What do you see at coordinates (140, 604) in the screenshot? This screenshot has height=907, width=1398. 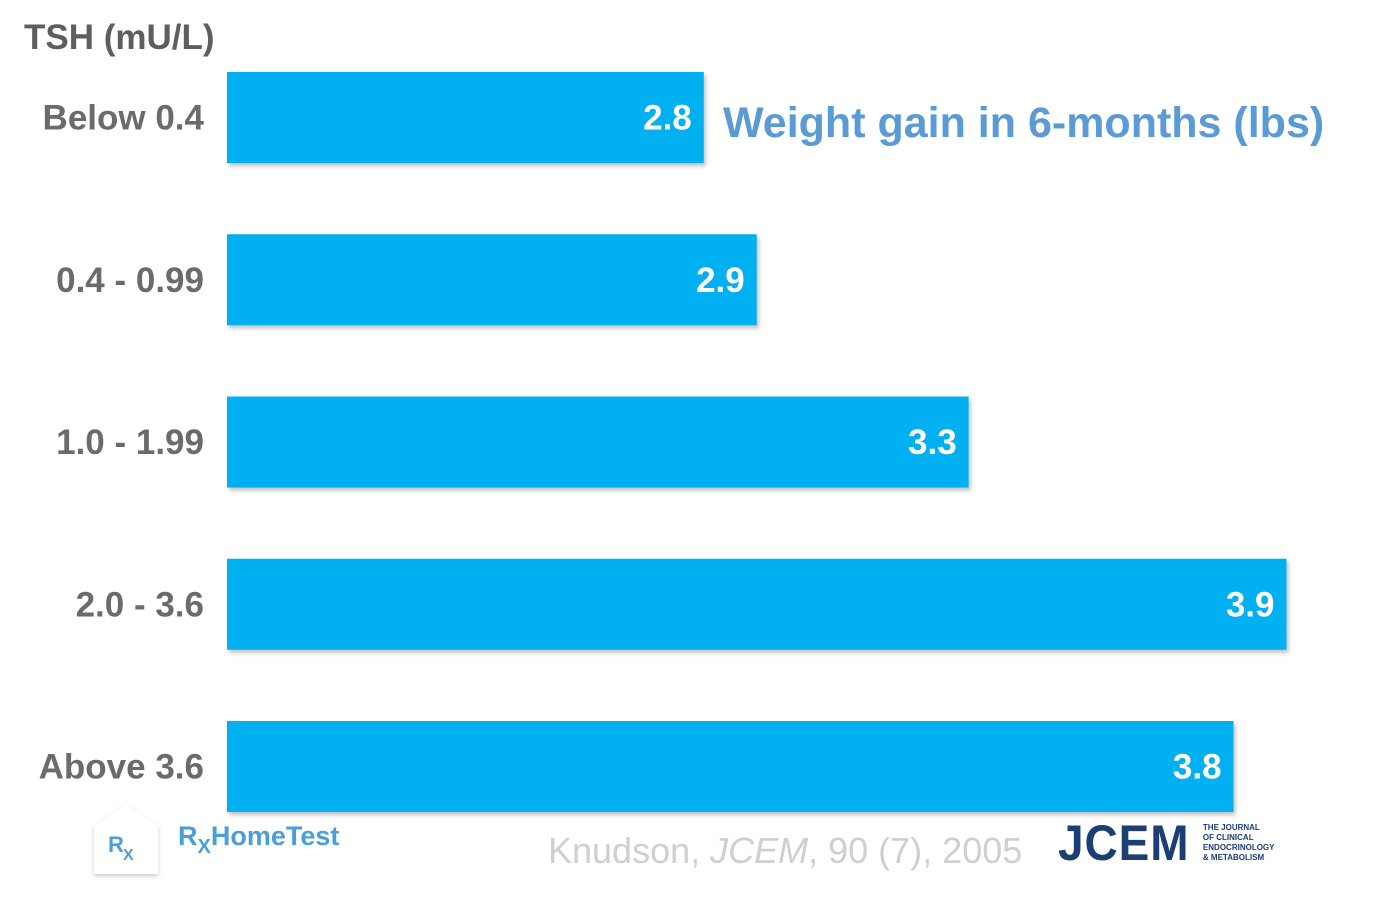 I see `category-label-3: 2.0 - 3.6` at bounding box center [140, 604].